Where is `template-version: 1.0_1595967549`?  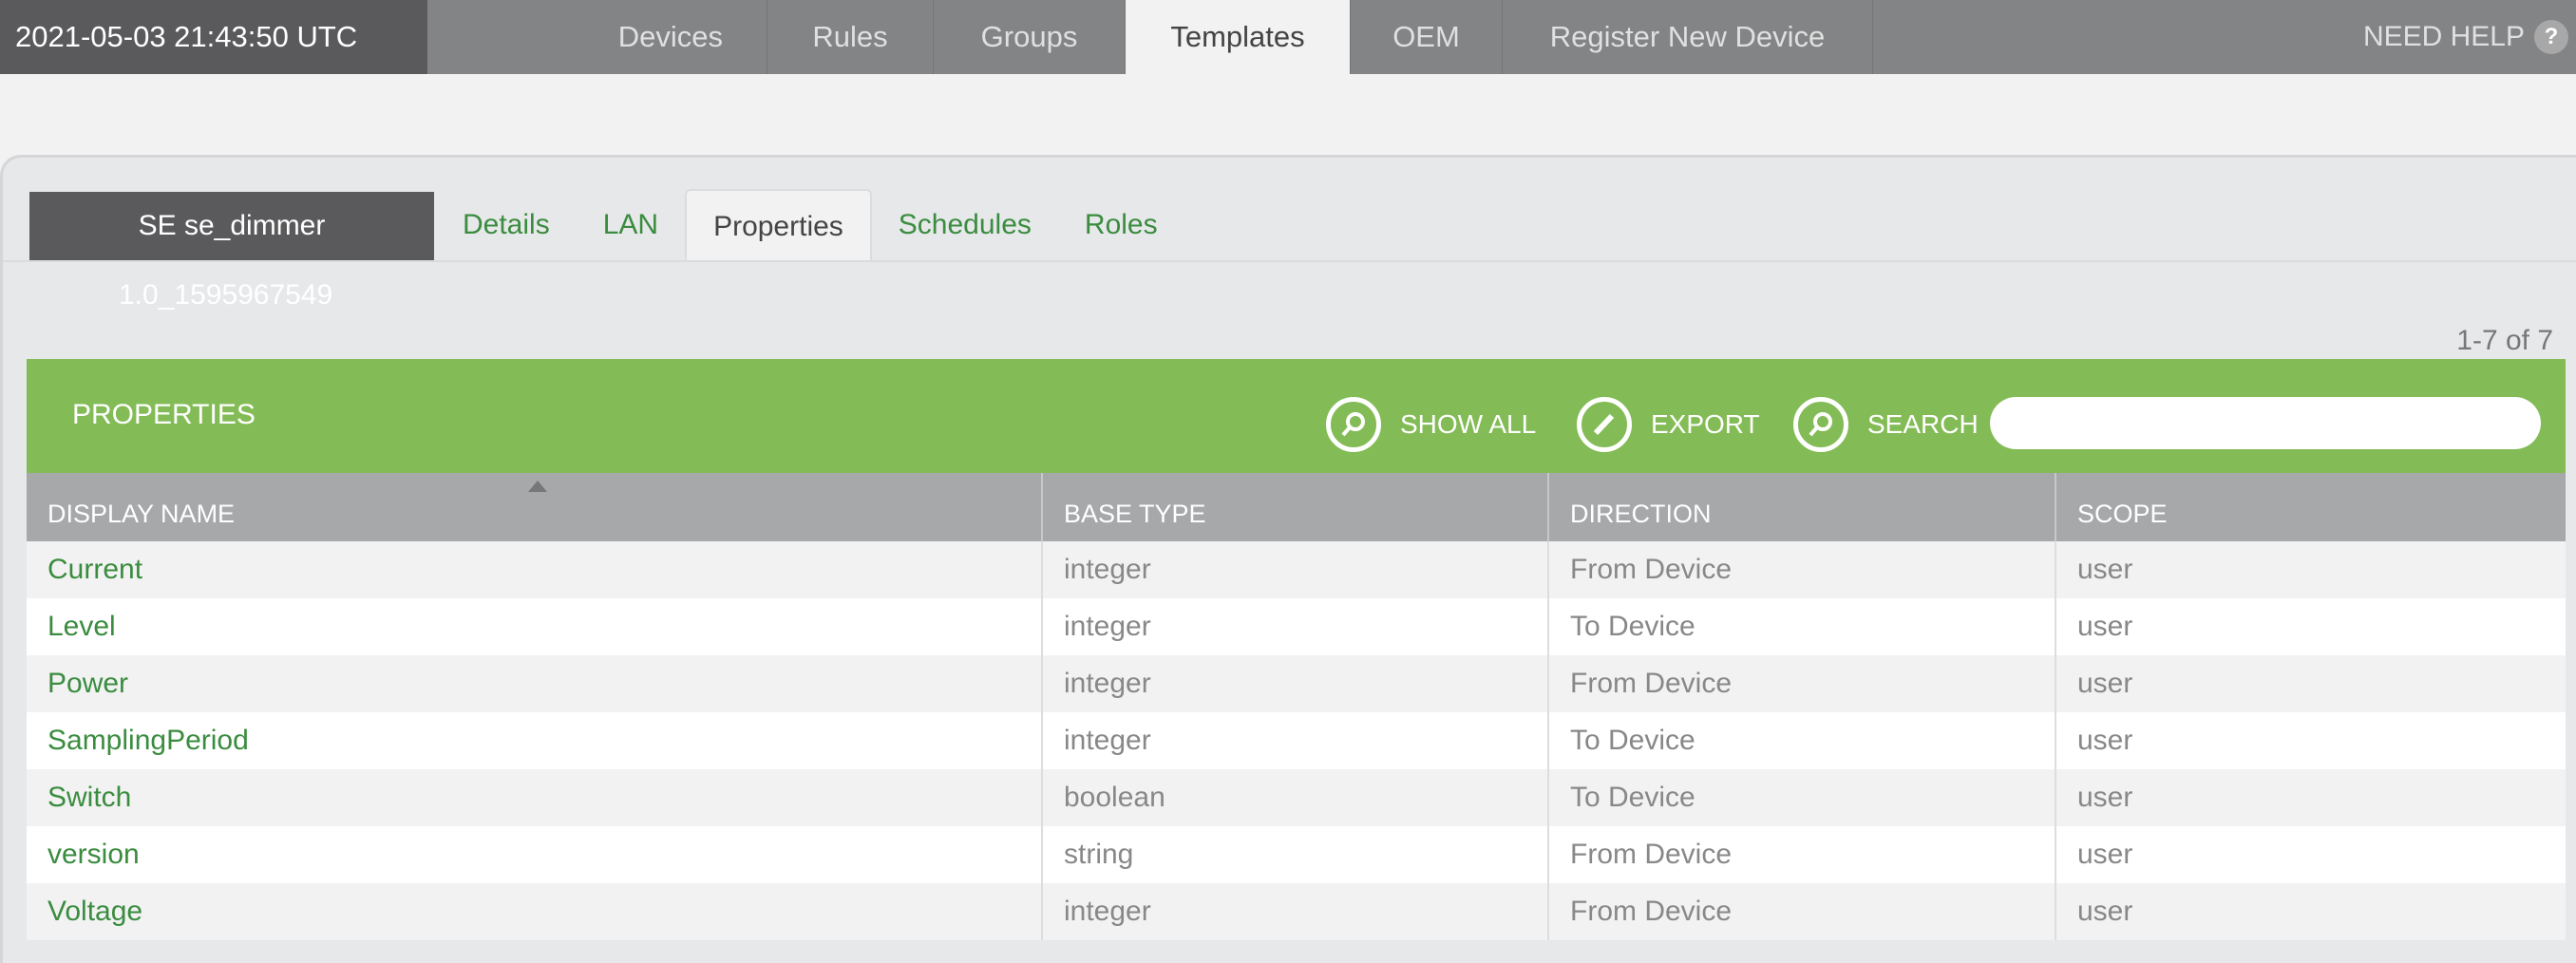 template-version: 1.0_1595967549 is located at coordinates (226, 295).